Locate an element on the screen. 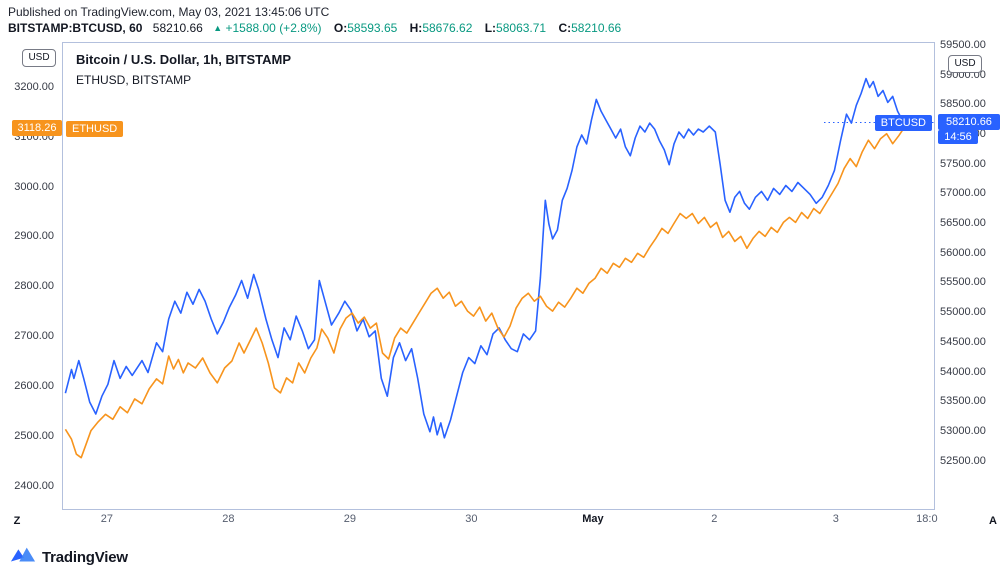 Image resolution: width=1006 pixels, height=577 pixels. time-axis-tick: 2 is located at coordinates (714, 519).